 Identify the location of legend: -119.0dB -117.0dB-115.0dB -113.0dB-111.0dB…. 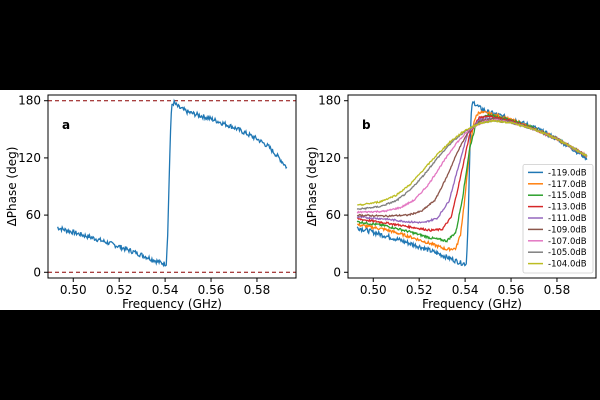
(558, 219).